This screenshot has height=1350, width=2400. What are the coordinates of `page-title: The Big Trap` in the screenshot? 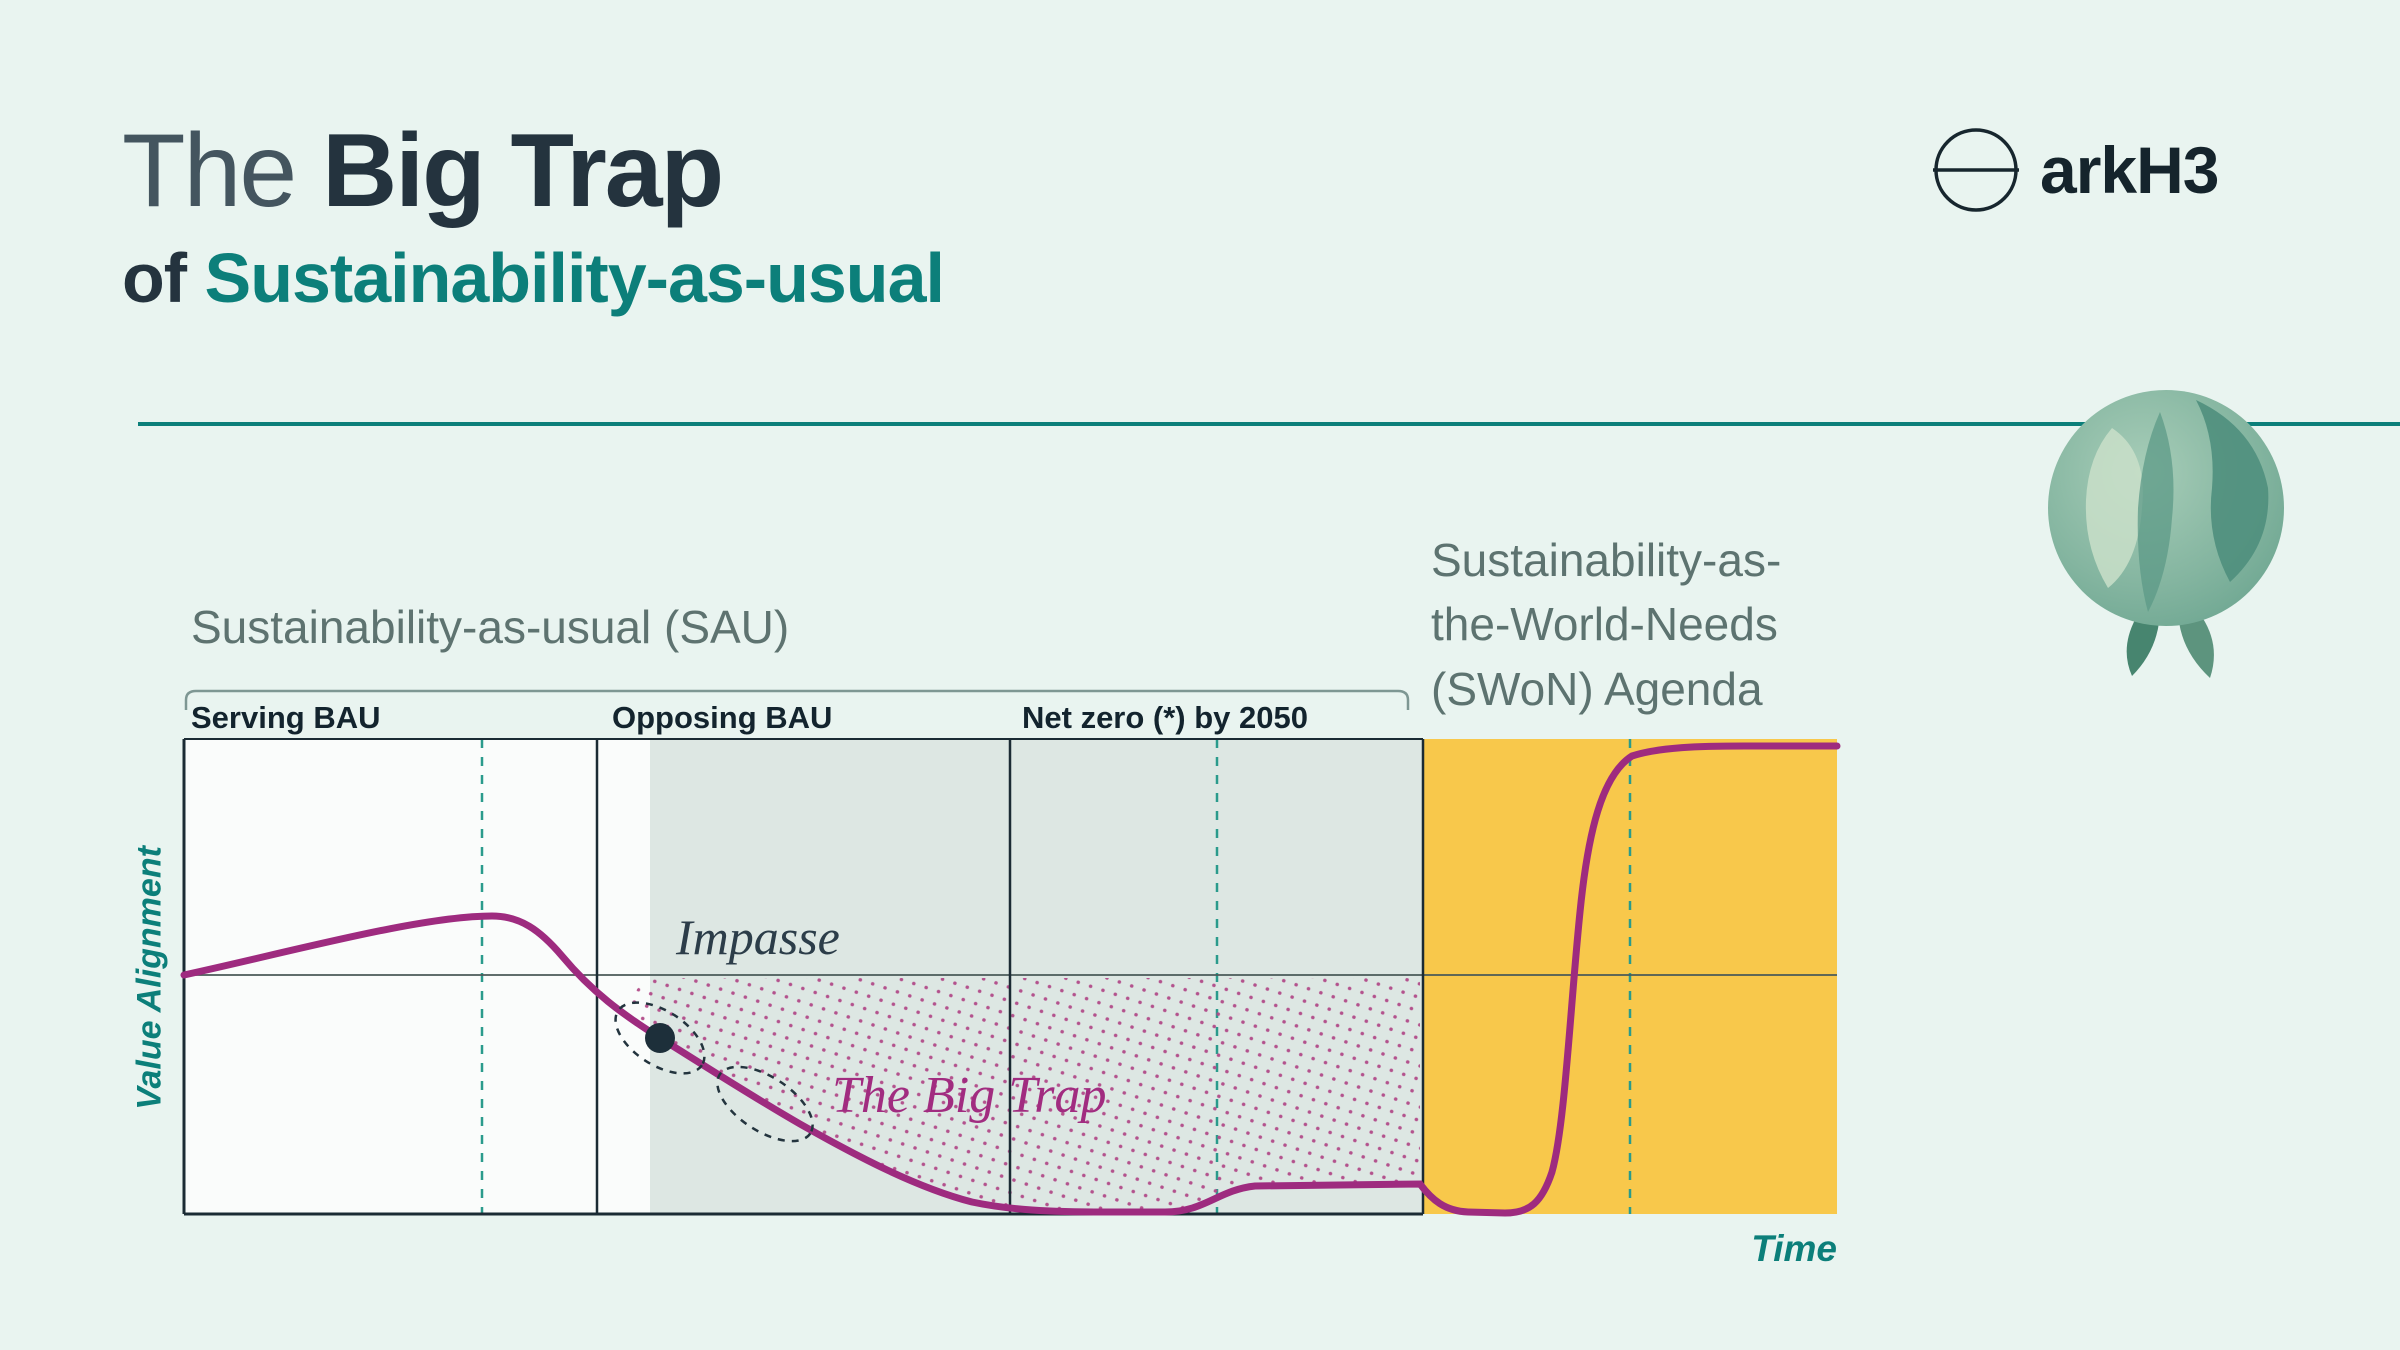 It's located at (423, 171).